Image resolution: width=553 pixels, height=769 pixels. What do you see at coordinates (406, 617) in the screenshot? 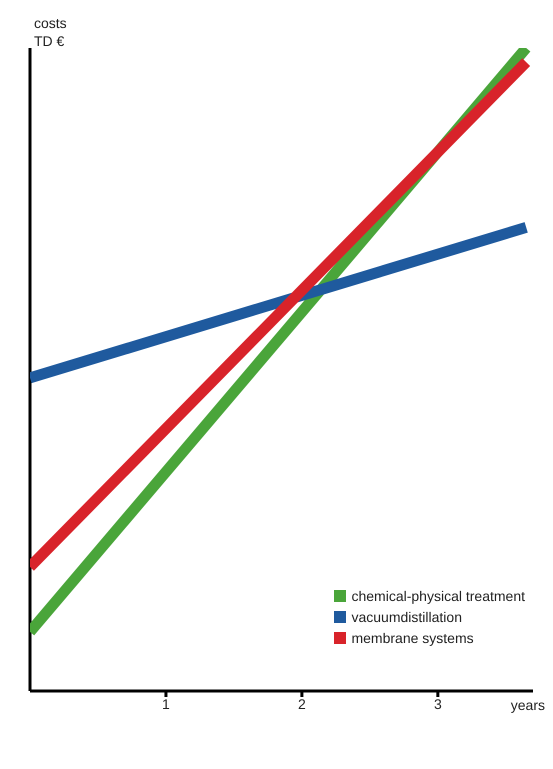
I see `legend-label: vacuumdistillation` at bounding box center [406, 617].